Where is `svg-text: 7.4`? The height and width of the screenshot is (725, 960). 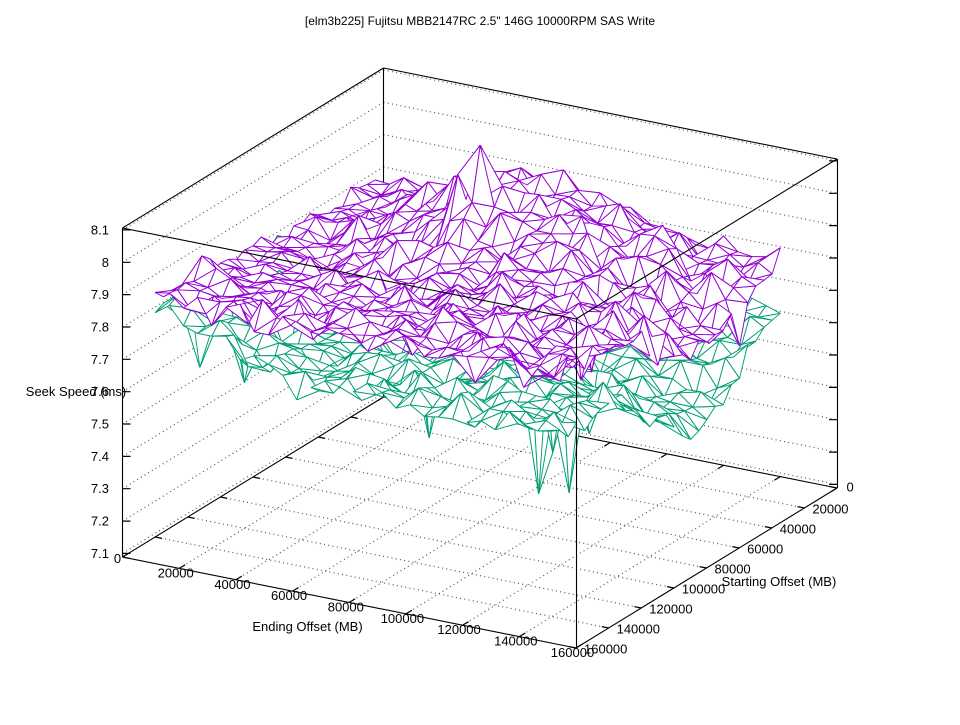
svg-text: 7.4 is located at coordinates (100, 456).